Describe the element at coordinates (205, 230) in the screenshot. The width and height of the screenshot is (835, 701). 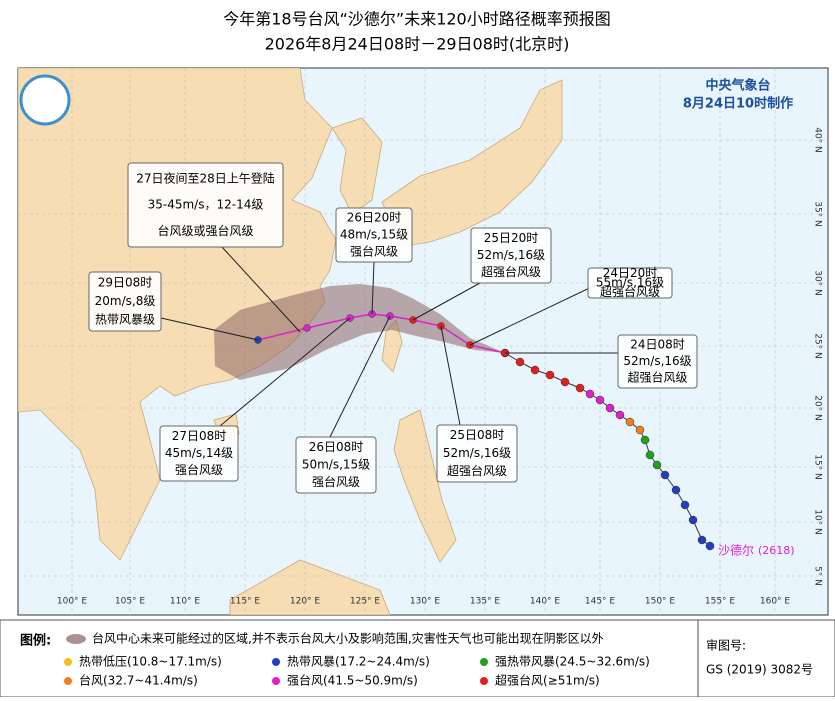
I see `callout-text: 台风级或强台风级` at that location.